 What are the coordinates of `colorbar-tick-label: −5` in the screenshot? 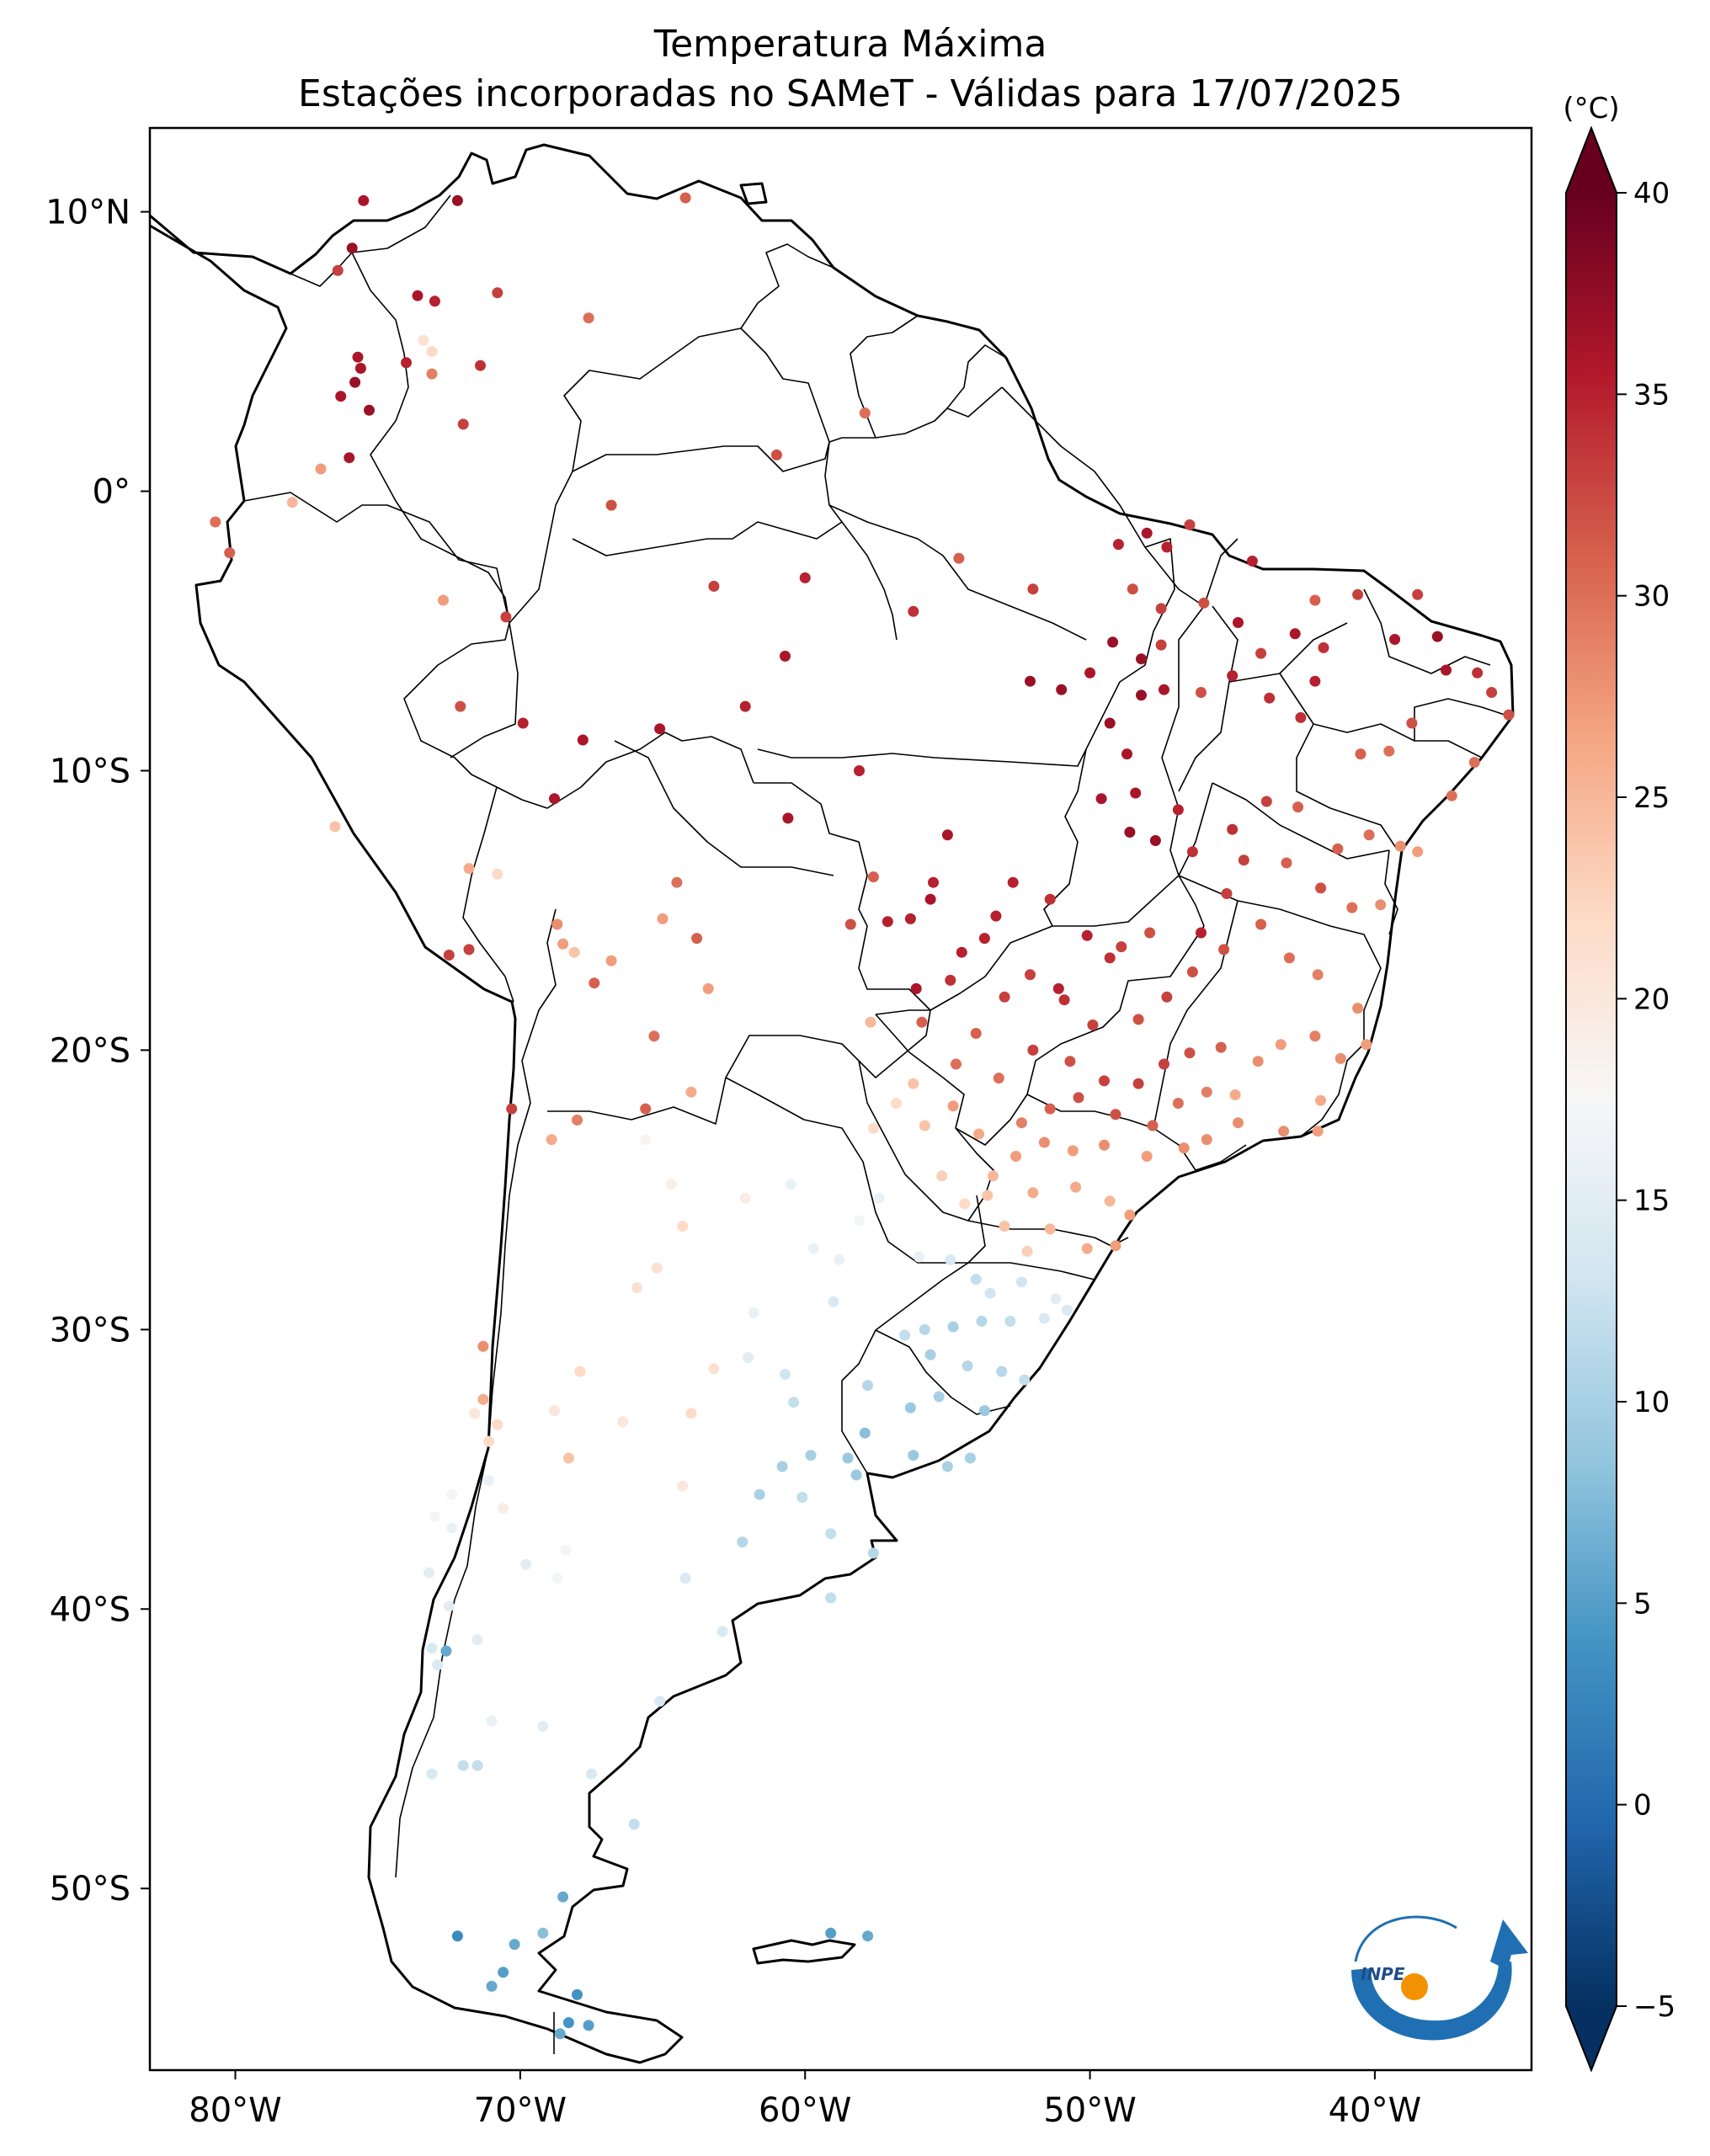 It's located at (1654, 2007).